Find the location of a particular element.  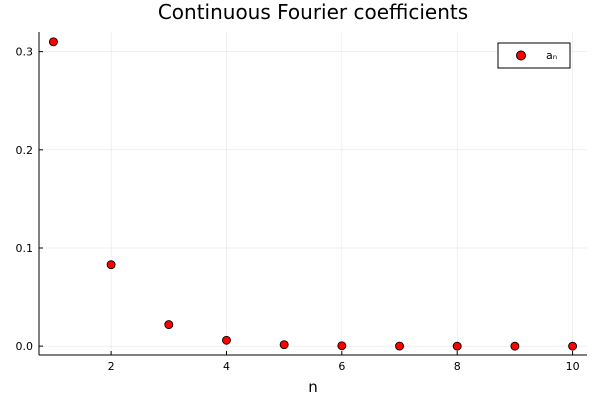

legend-box is located at coordinates (534, 55).